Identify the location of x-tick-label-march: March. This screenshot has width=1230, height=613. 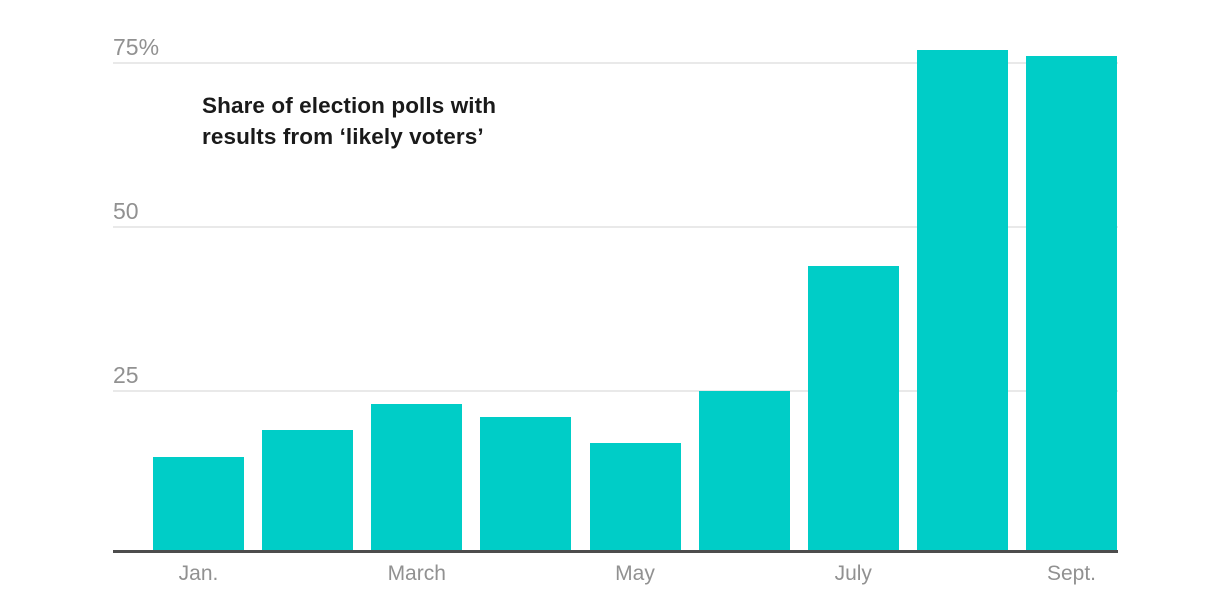
(416, 573).